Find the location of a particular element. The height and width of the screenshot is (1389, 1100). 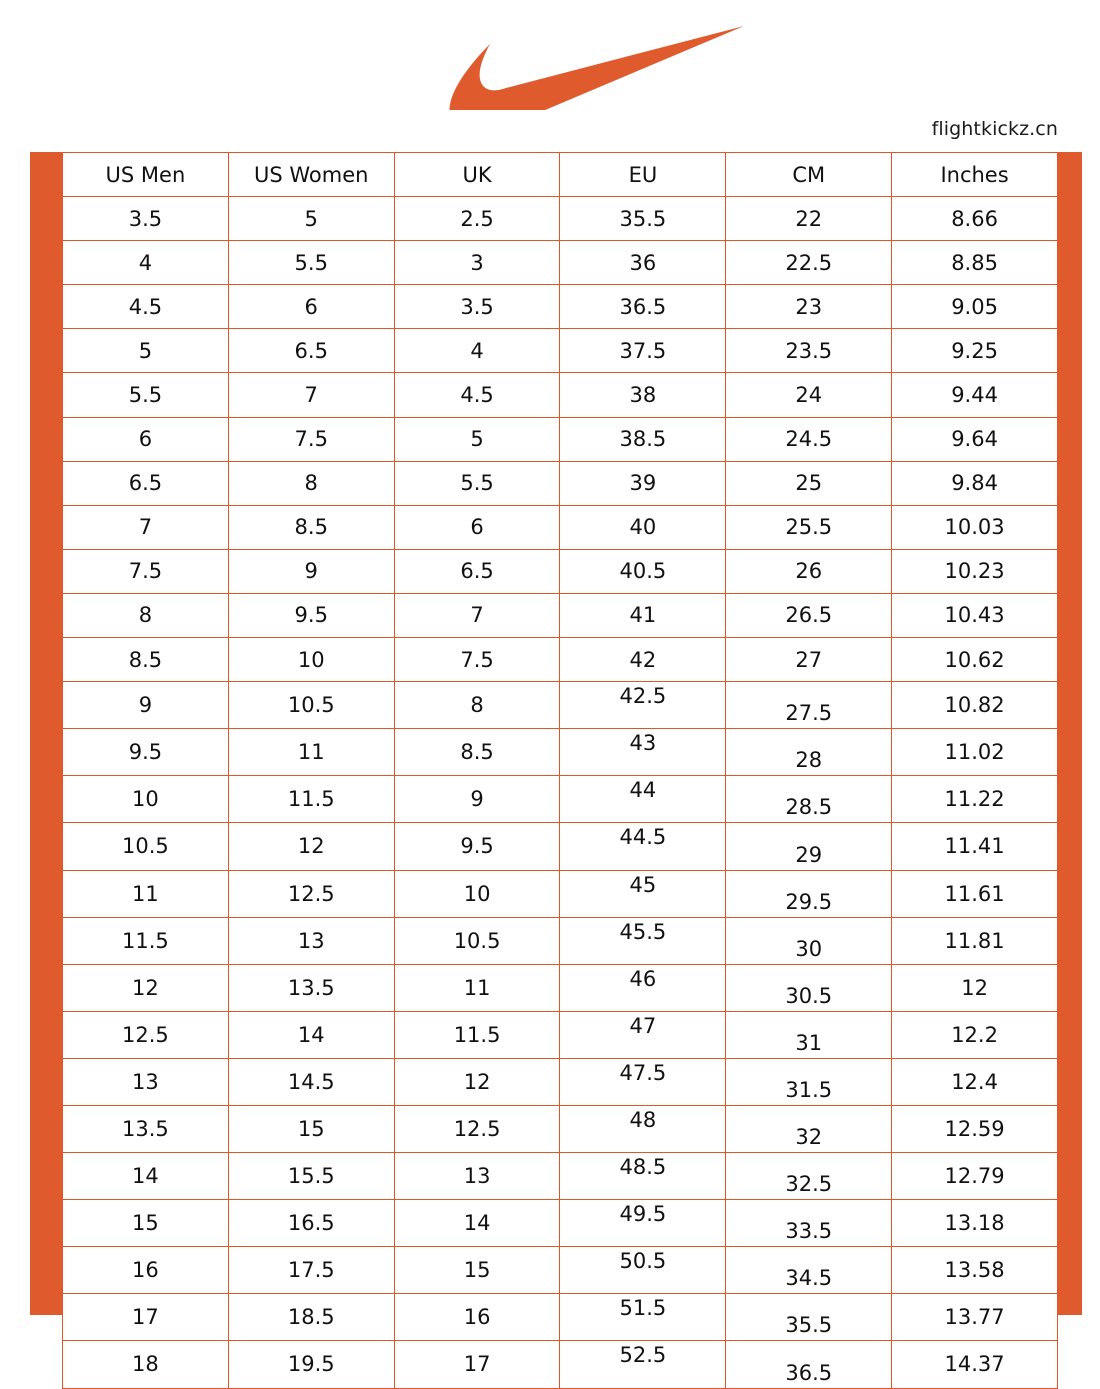

cell-cm: 25 is located at coordinates (809, 483).